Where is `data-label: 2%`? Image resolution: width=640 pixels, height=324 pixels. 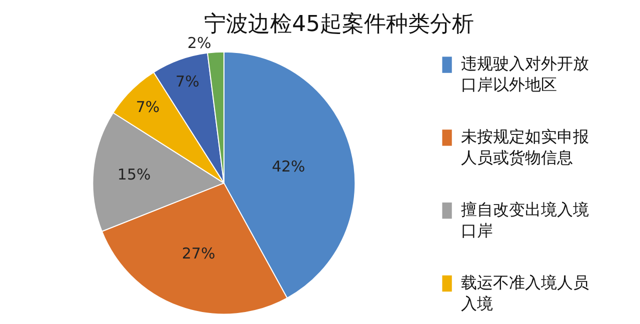 data-label: 2% is located at coordinates (199, 43).